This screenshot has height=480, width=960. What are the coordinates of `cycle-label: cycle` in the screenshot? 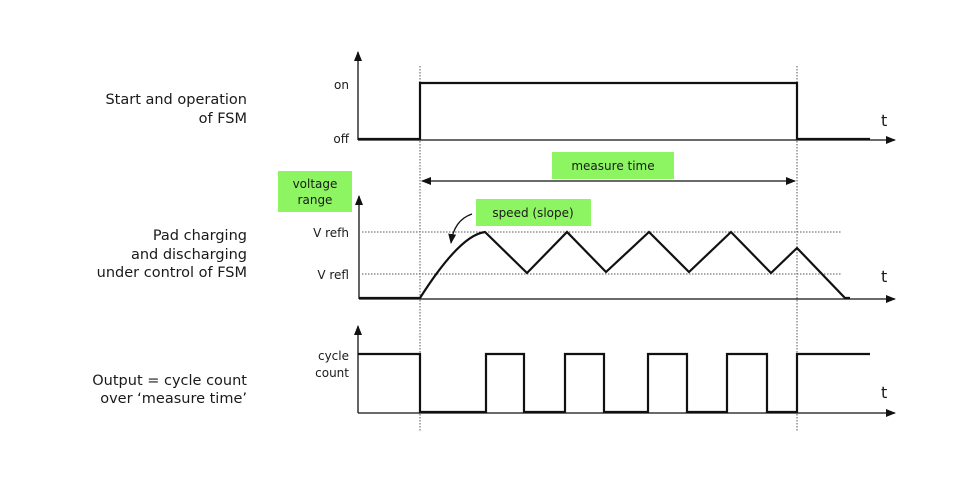 It's located at (333, 356).